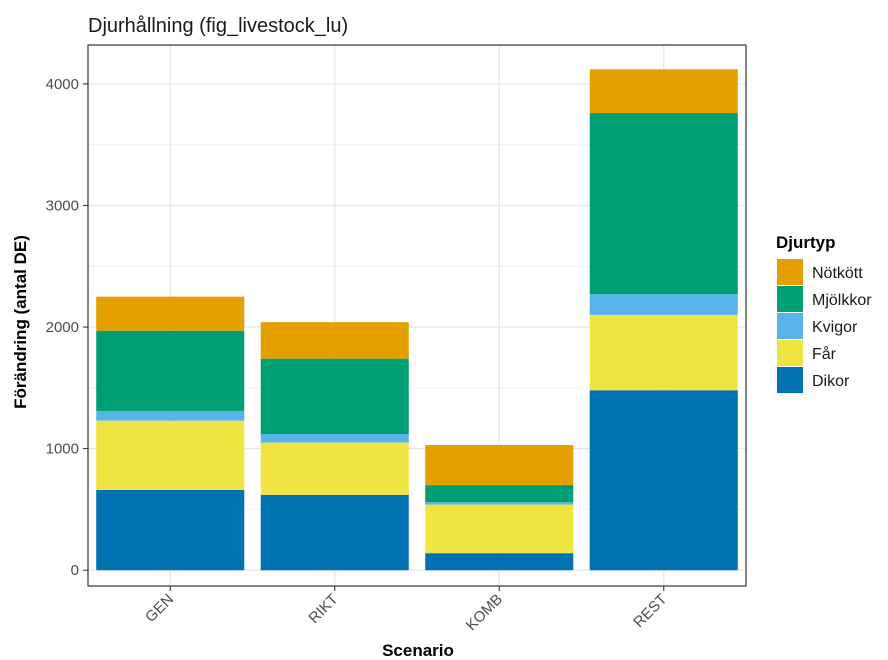 The width and height of the screenshot is (888, 660). Describe the element at coordinates (837, 273) in the screenshot. I see `legend-label-nötkött: Nötkött` at that location.